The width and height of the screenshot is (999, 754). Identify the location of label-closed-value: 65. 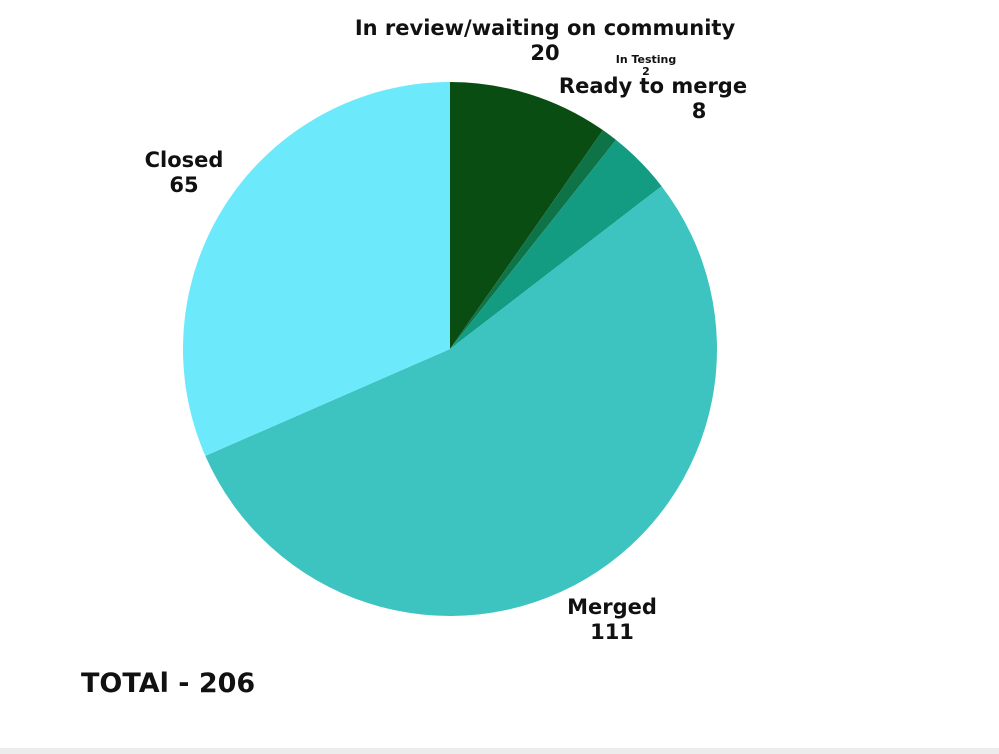
(184, 185).